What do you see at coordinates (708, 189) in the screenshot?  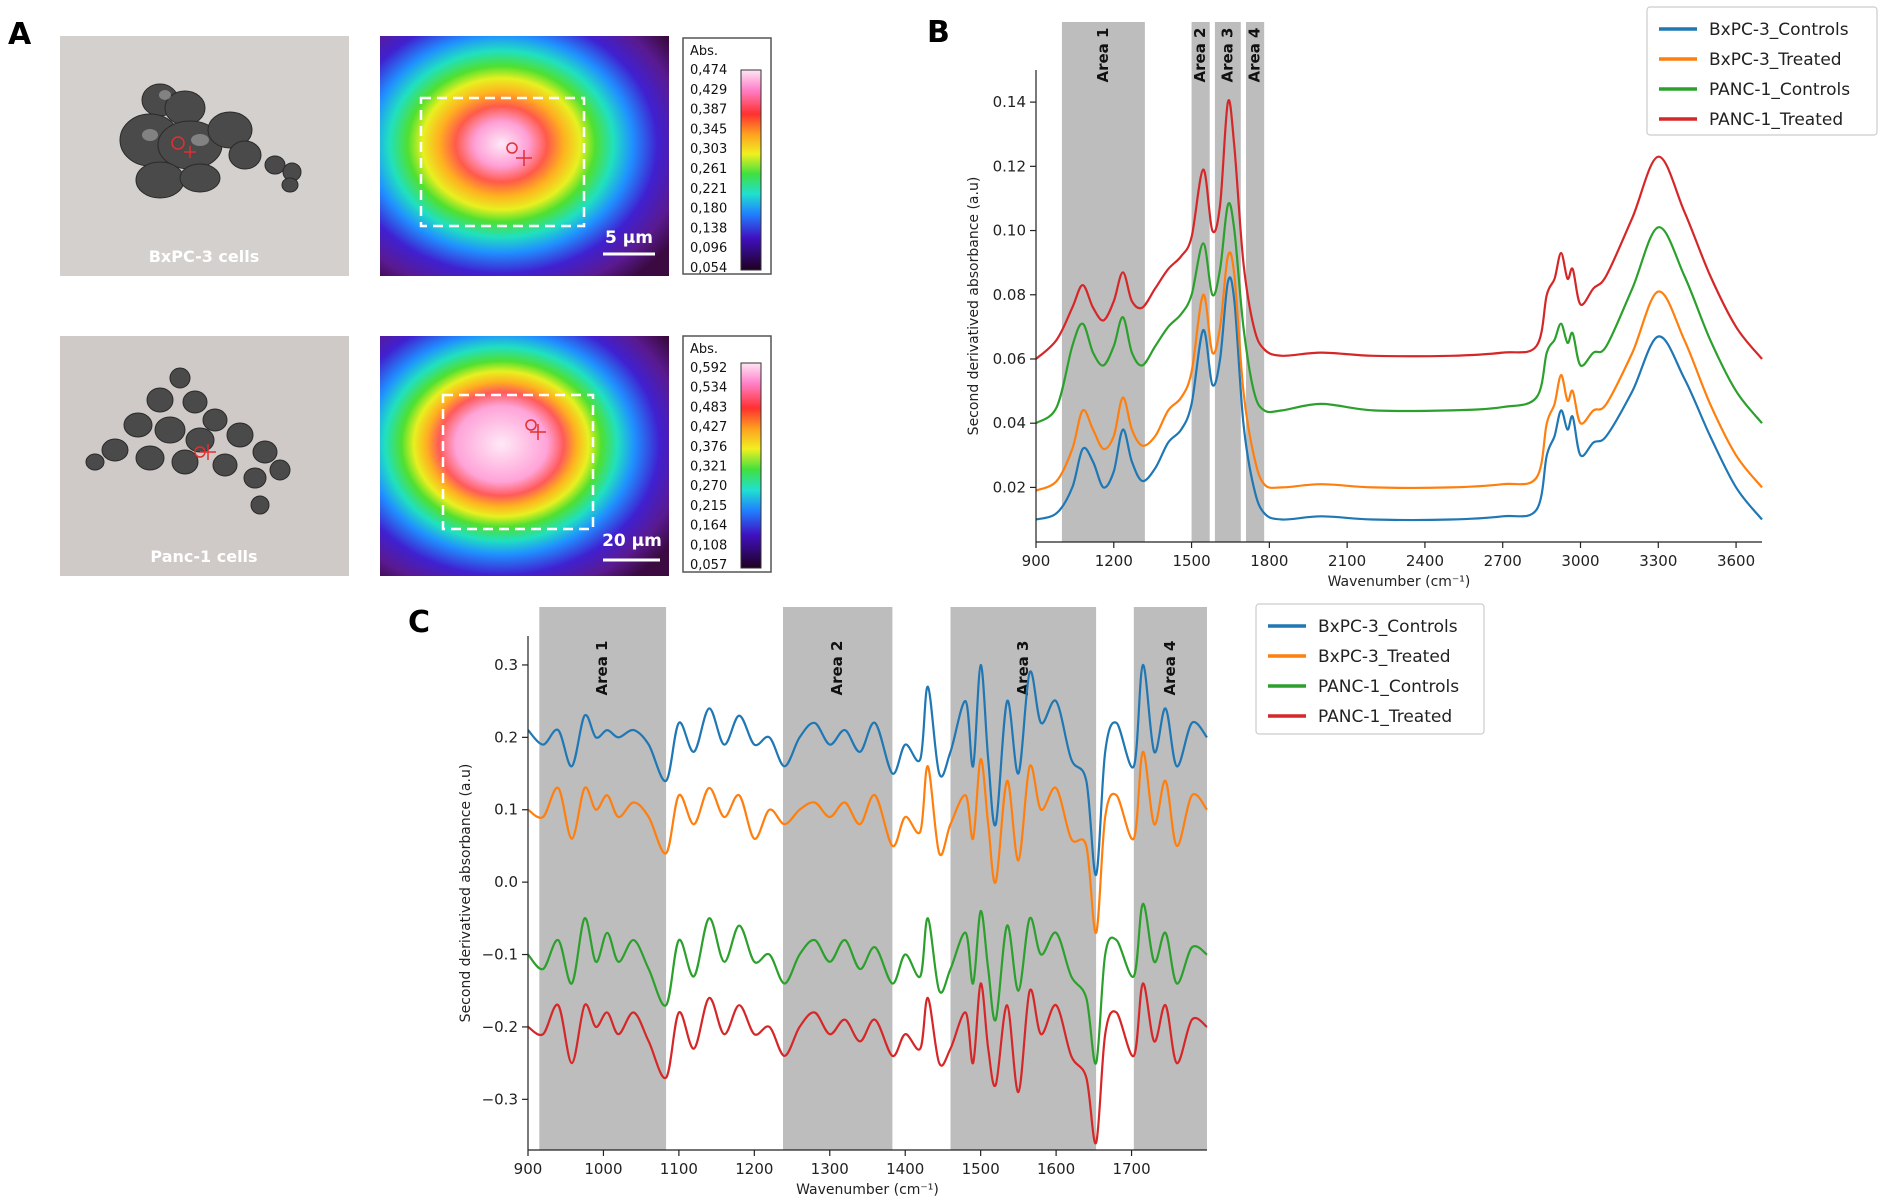 I see `colorbar-bxpc3-tick-label: 0,221` at bounding box center [708, 189].